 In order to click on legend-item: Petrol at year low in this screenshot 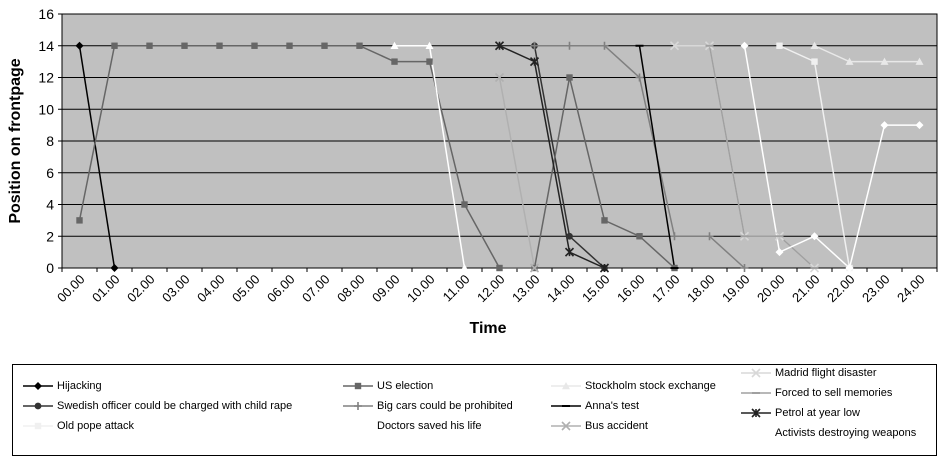, I will do `click(800, 413)`.